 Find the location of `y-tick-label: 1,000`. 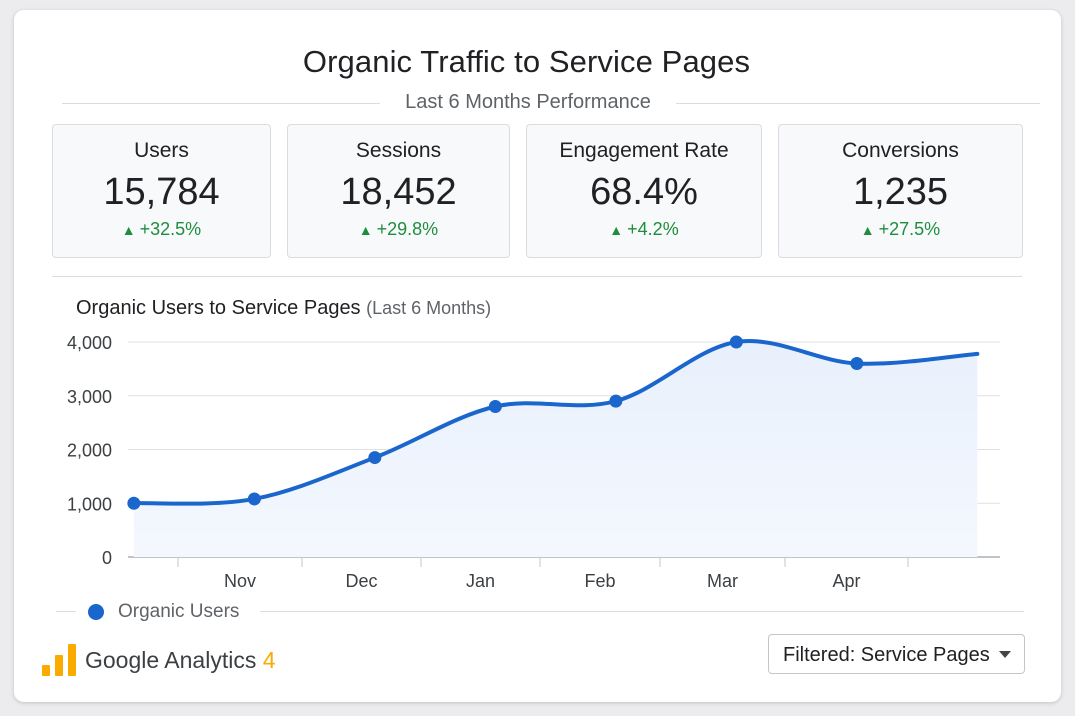

y-tick-label: 1,000 is located at coordinates (89, 504).